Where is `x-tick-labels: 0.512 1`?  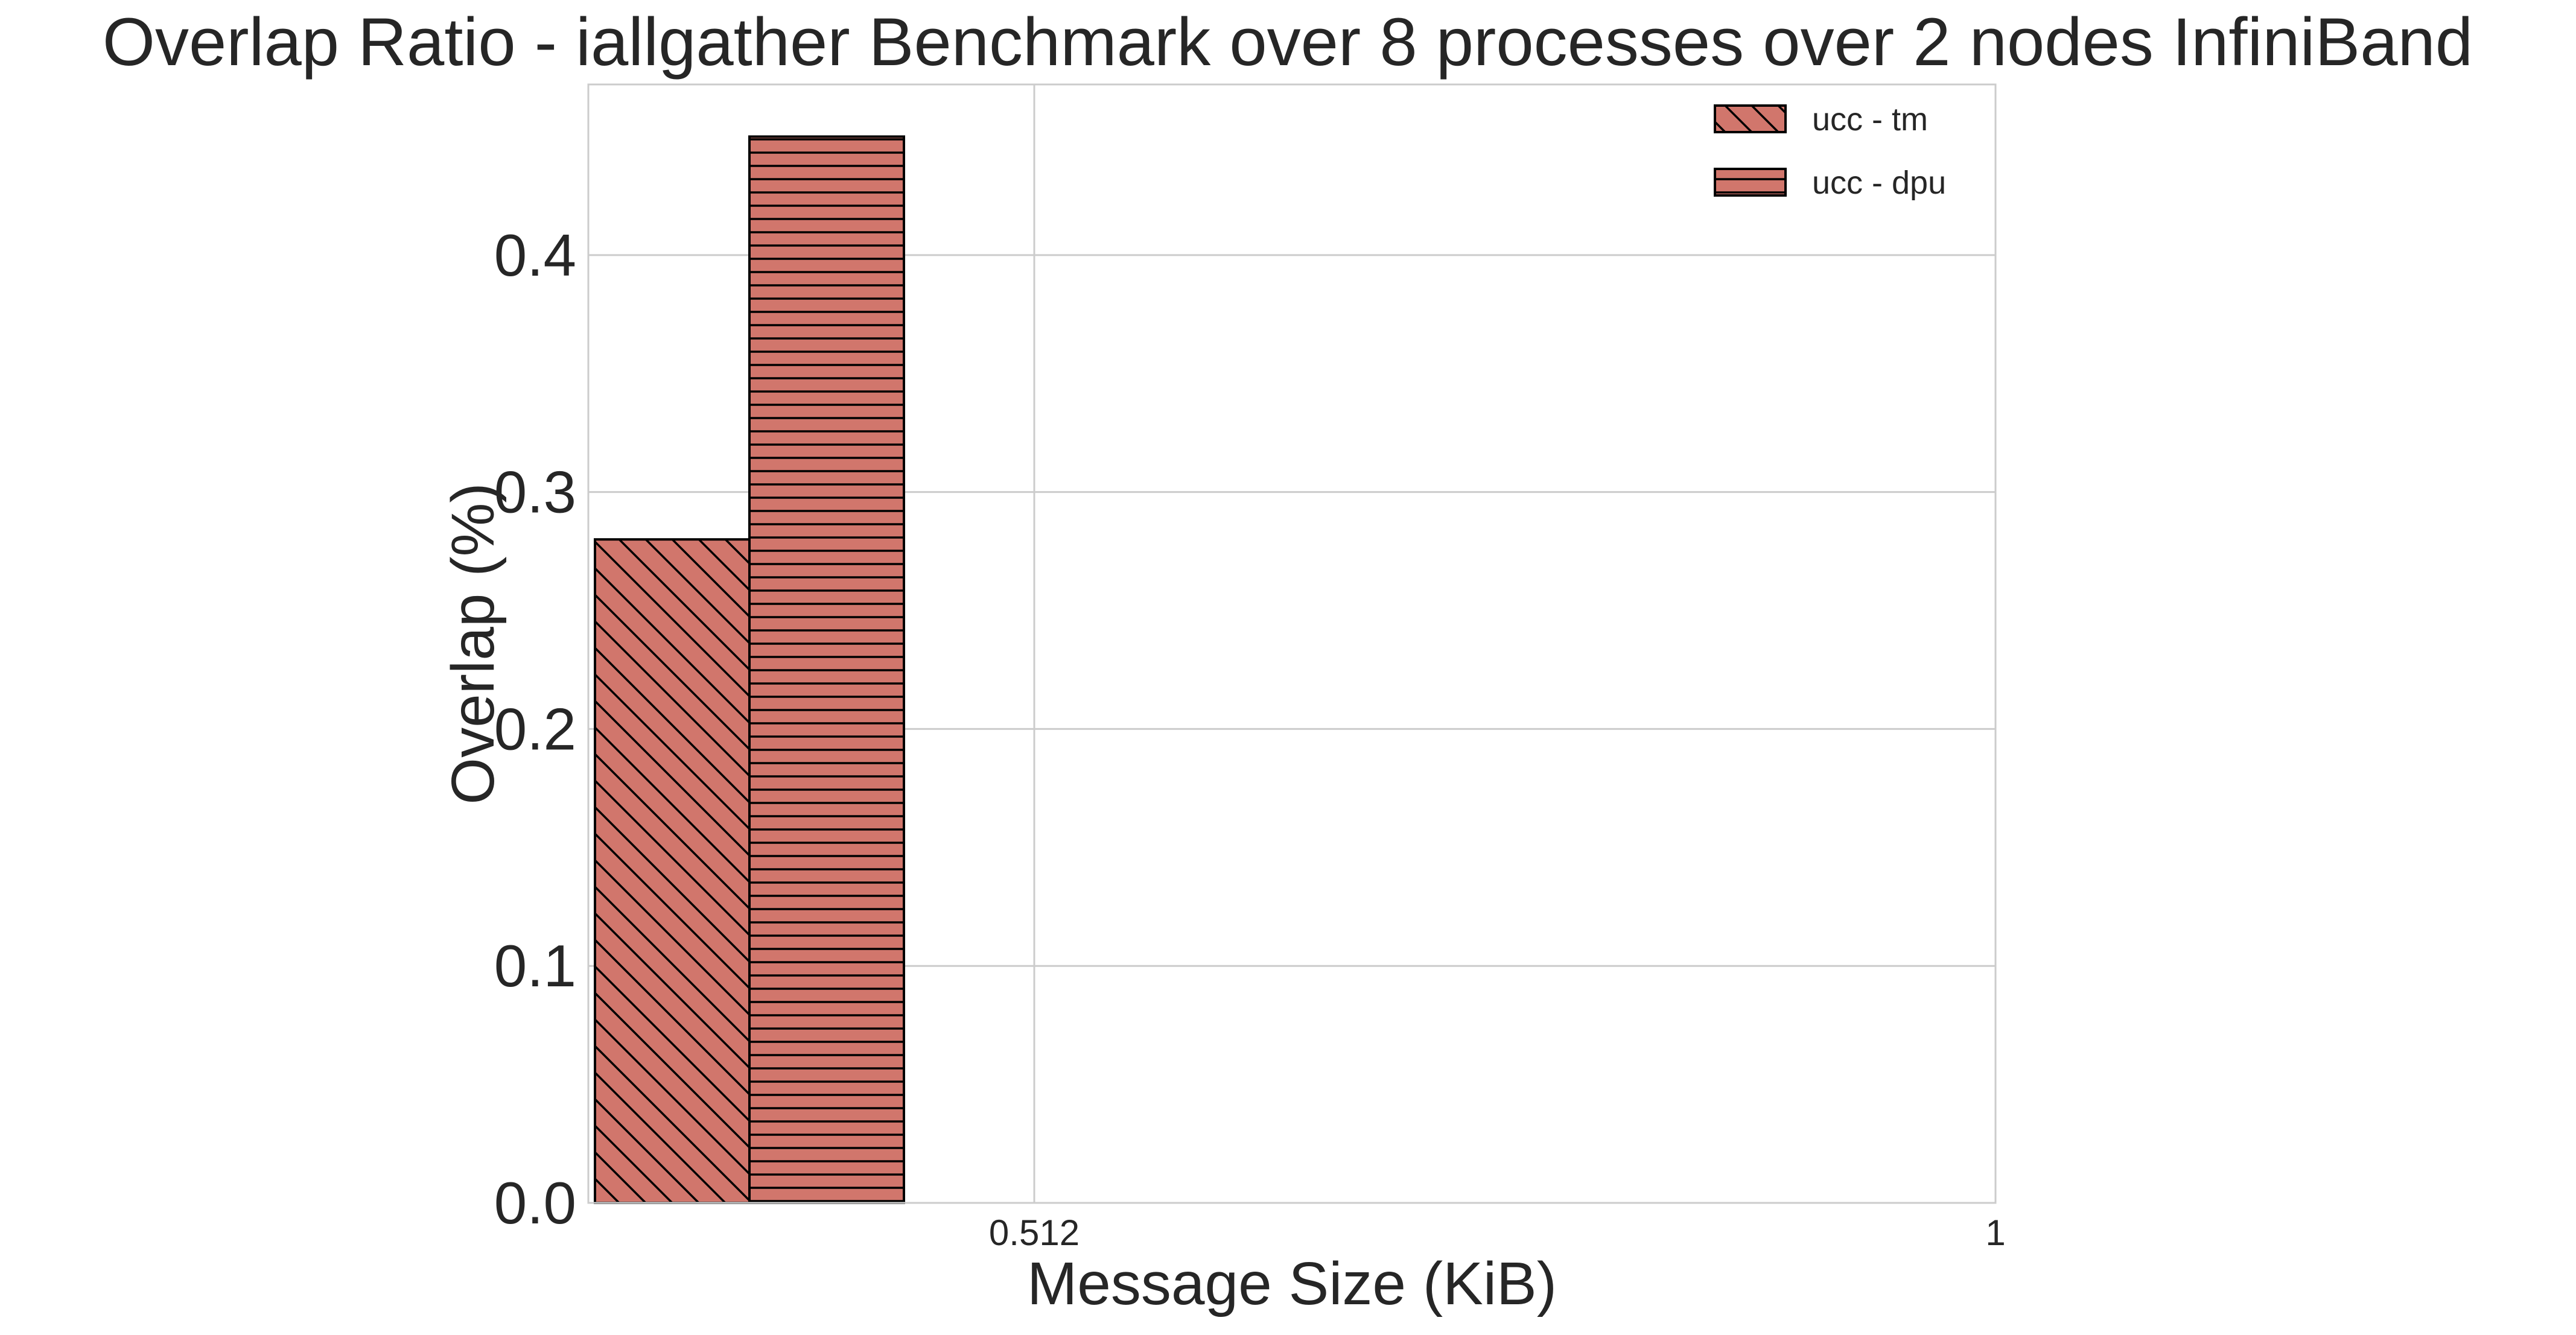 x-tick-labels: 0.512 1 is located at coordinates (1497, 1233).